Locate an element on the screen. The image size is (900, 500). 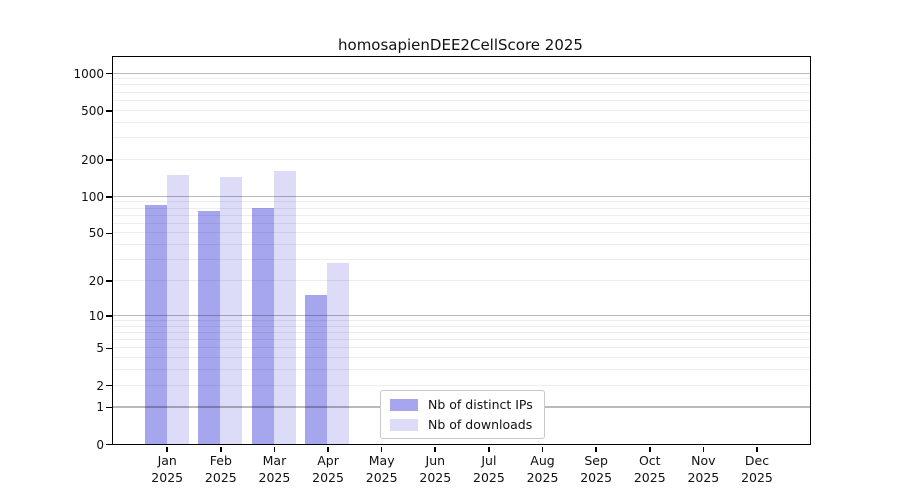
bar-distinct-ips-feb is located at coordinates (209, 327).